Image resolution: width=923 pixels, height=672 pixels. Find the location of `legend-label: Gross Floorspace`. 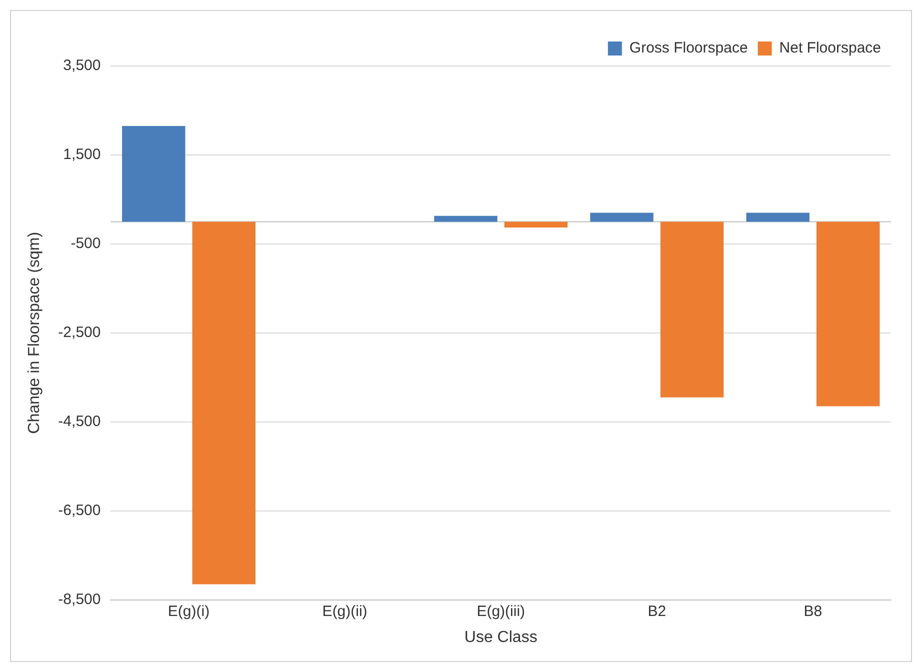

legend-label: Gross Floorspace is located at coordinates (688, 48).